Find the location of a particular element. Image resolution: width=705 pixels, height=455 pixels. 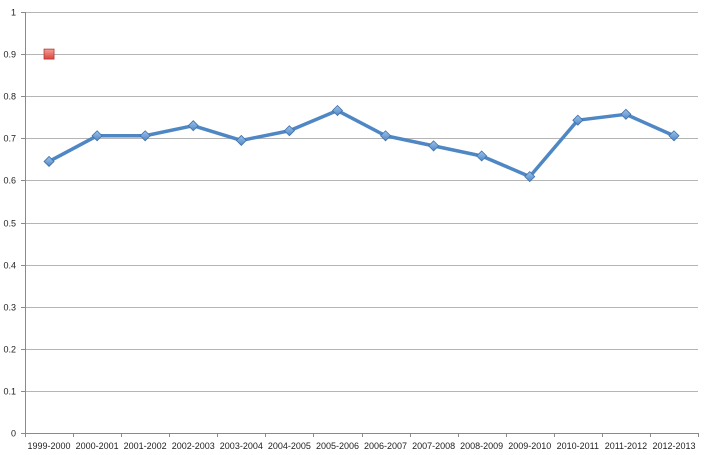

y-tick-label: 0.4 is located at coordinates (9, 266).